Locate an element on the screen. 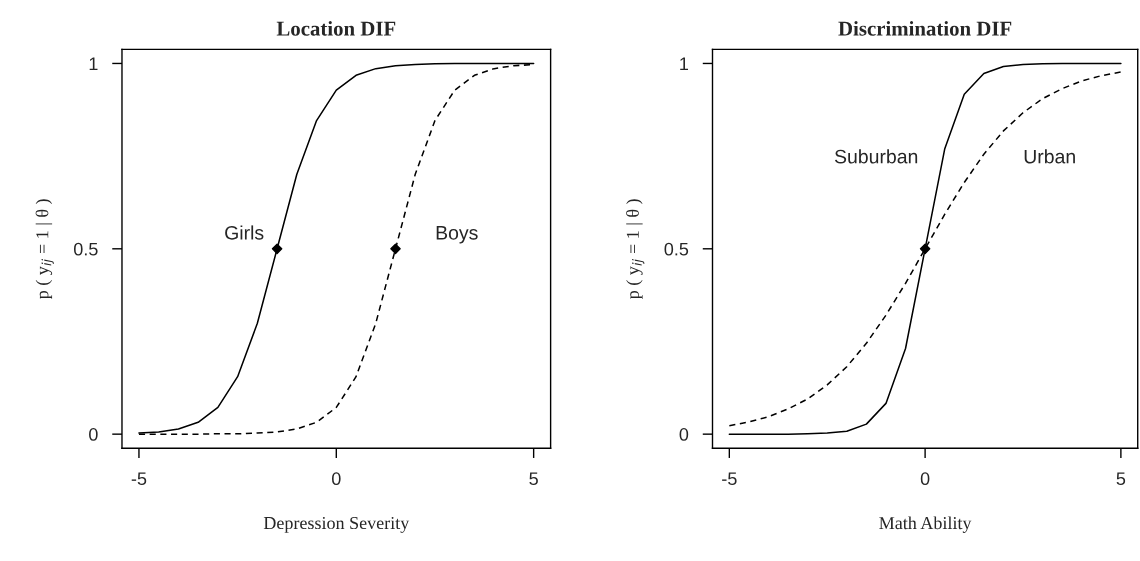 This screenshot has height=561, width=1140. chart-title: Location DIF is located at coordinates (336, 28).